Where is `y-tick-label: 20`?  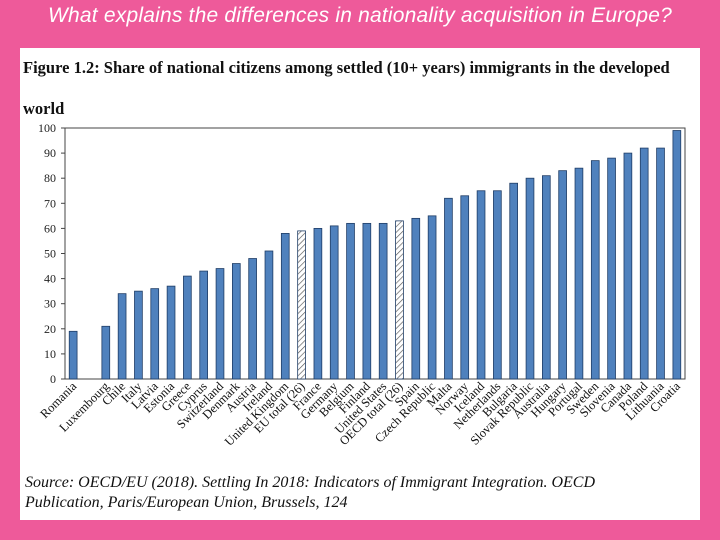
y-tick-label: 20 is located at coordinates (50, 329).